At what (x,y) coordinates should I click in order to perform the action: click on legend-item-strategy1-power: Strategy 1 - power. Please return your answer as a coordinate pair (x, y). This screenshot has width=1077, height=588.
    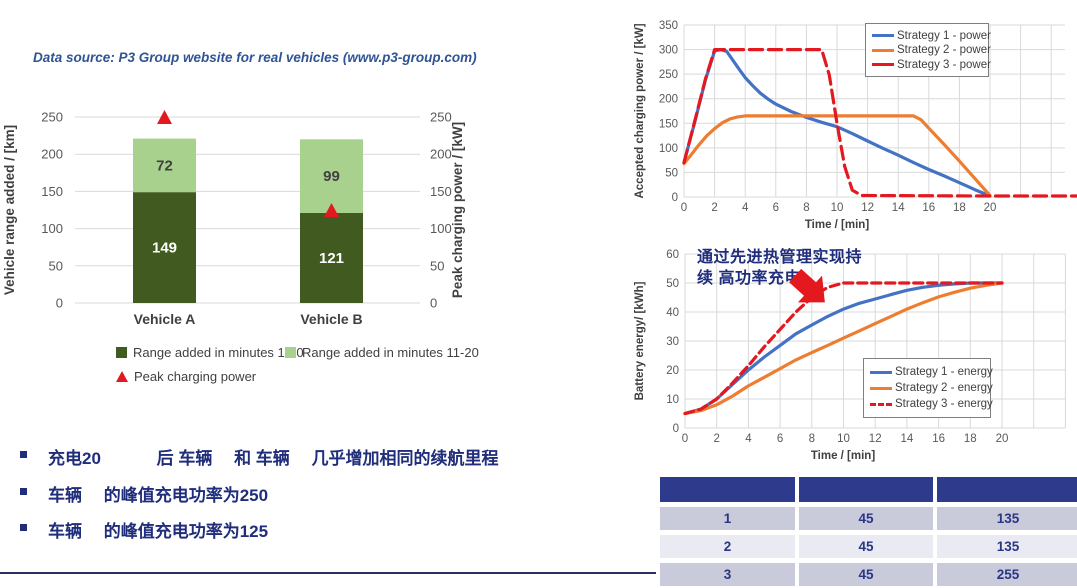
    Looking at the image, I should click on (931, 36).